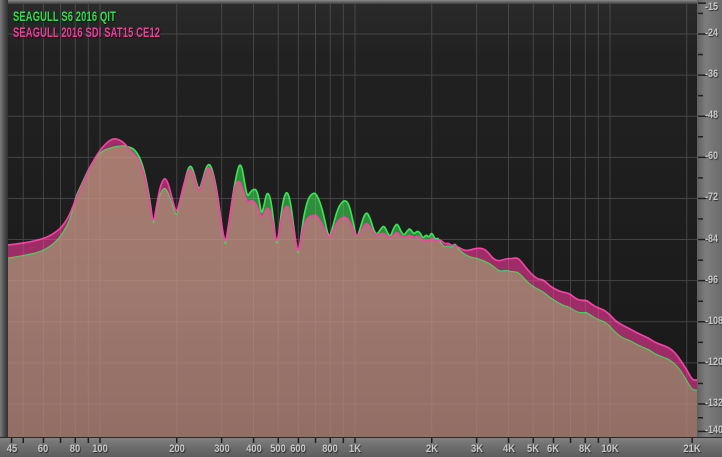 This screenshot has height=457, width=722. What do you see at coordinates (4, 228) in the screenshot?
I see `frame-left` at bounding box center [4, 228].